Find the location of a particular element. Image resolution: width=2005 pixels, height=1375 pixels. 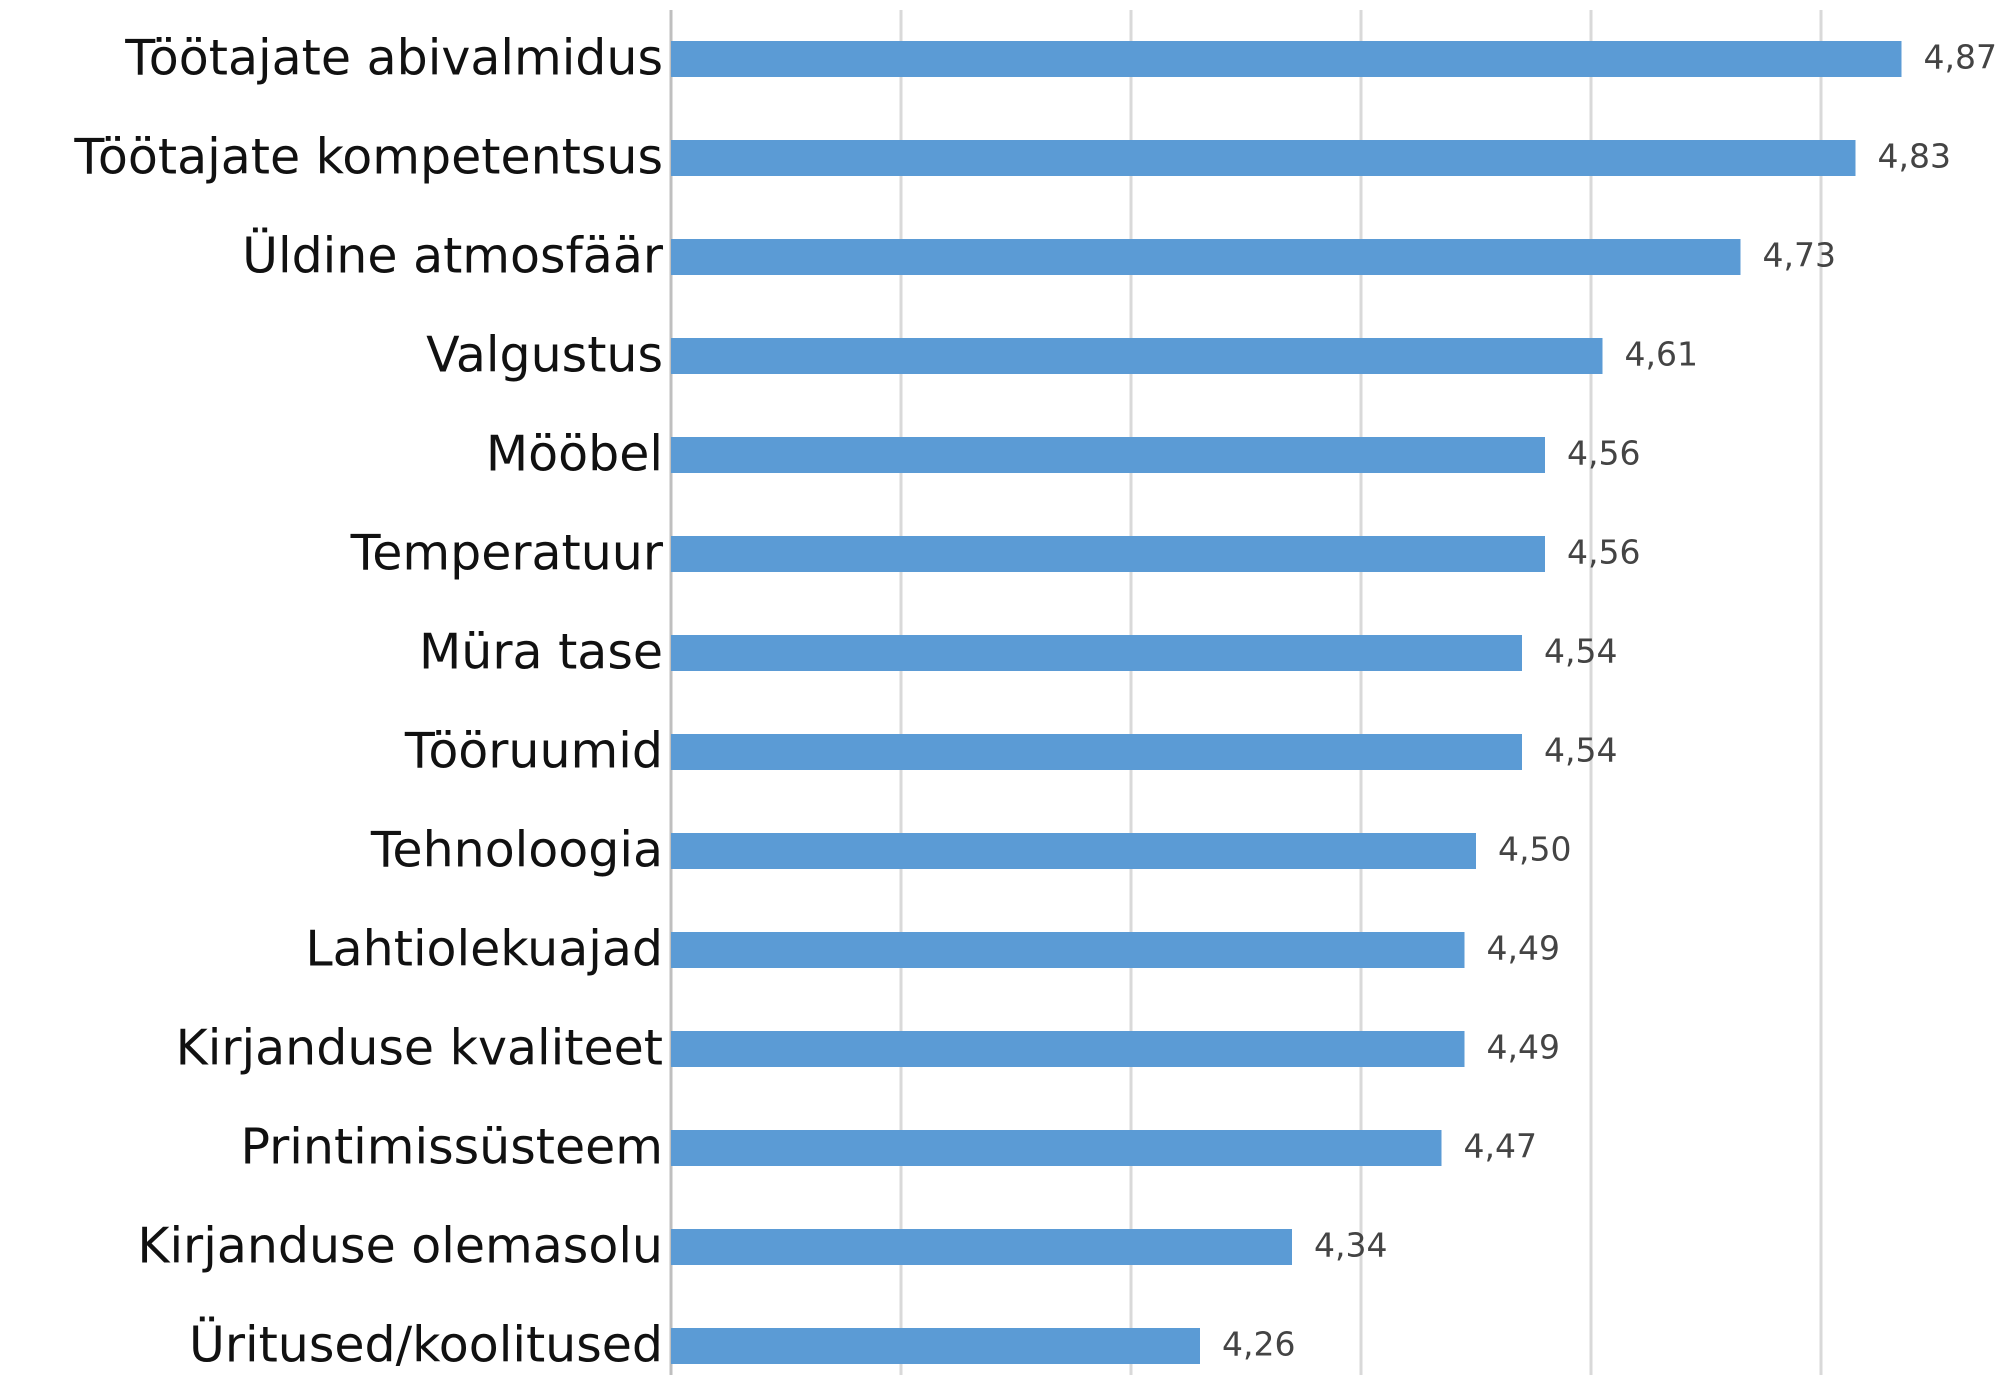

y-tick-label: Valgustus is located at coordinates (544, 355).